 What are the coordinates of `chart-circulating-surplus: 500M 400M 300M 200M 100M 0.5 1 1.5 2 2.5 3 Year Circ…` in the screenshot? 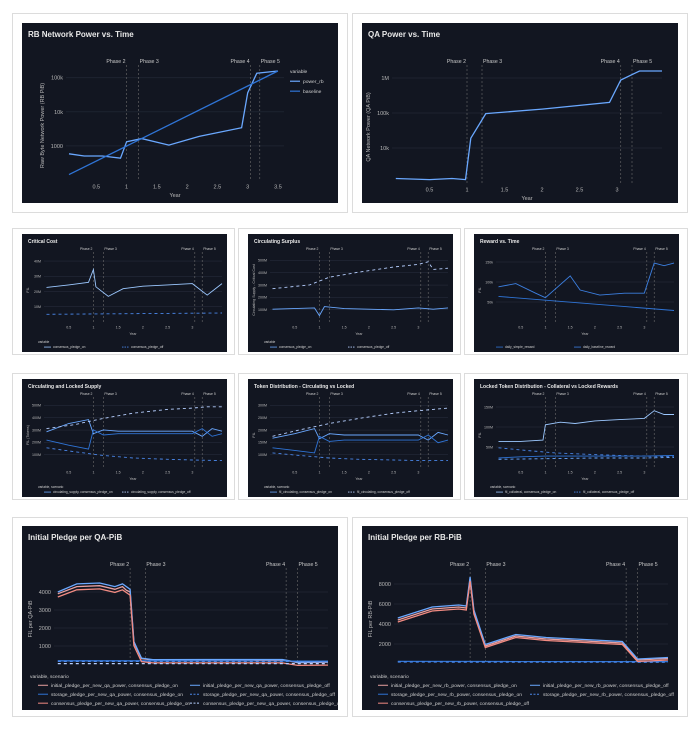 It's located at (350, 298).